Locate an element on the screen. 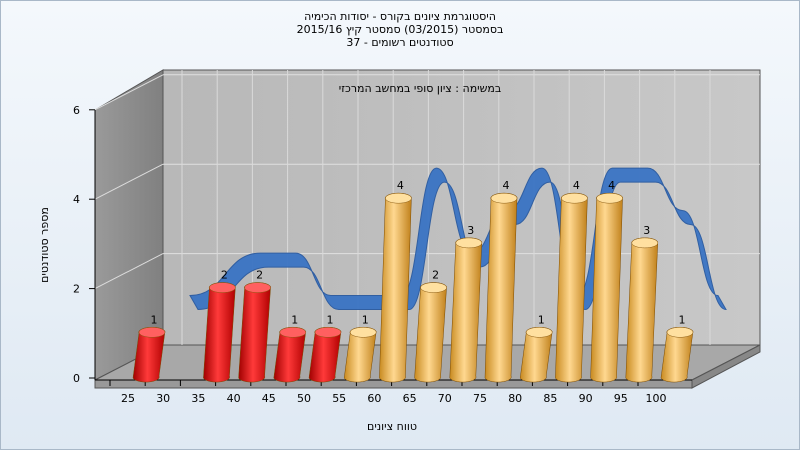  y-tick-label: 4 is located at coordinates (76, 199).